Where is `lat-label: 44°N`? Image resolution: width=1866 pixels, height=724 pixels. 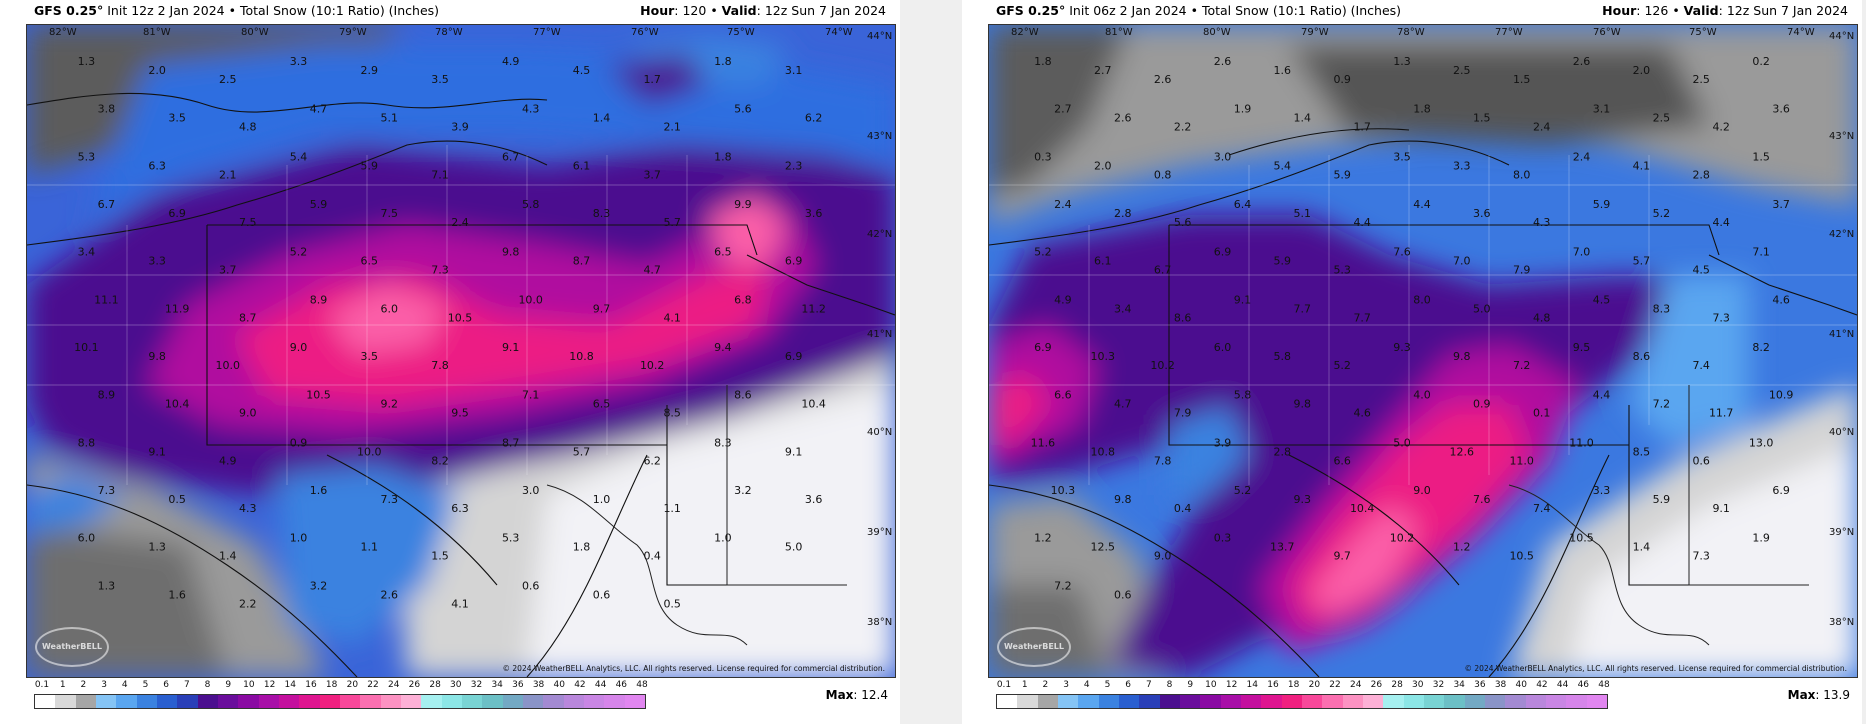 lat-label: 44°N is located at coordinates (879, 36).